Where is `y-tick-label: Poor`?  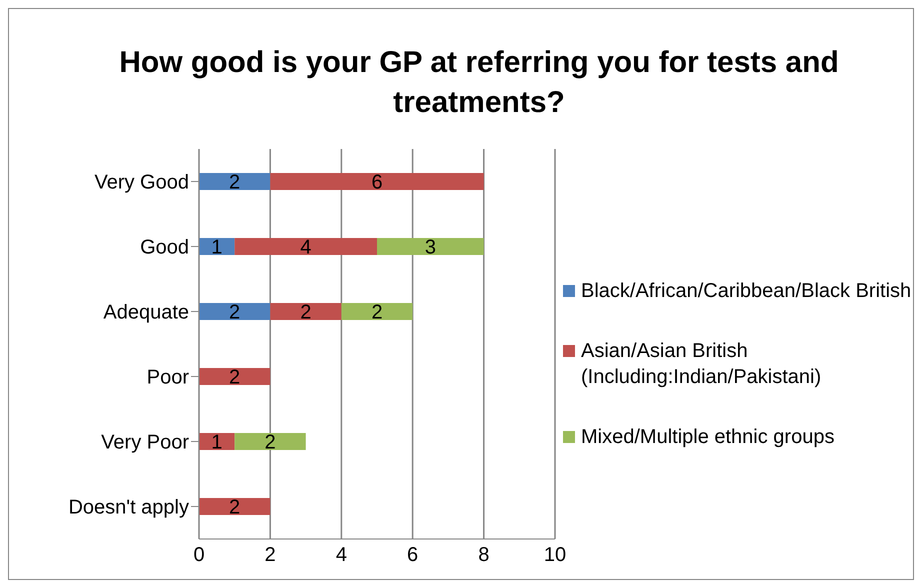
y-tick-label: Poor is located at coordinates (168, 377).